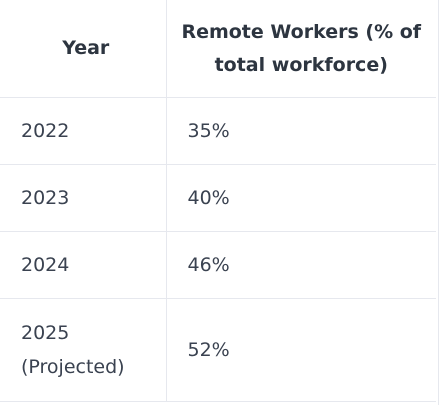 This screenshot has width=439, height=405. What do you see at coordinates (301, 49) in the screenshot?
I see `header-remote-workers: Remote Workers (% of total workforce)` at bounding box center [301, 49].